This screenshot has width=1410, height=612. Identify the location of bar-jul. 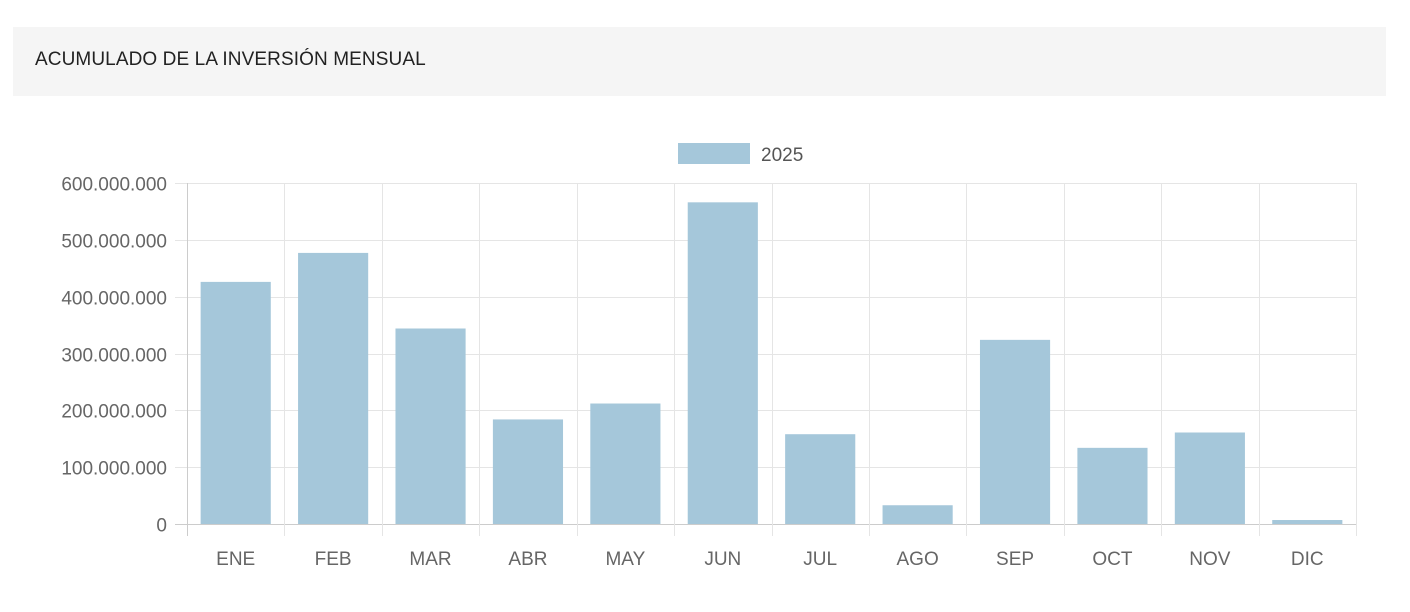
(820, 479).